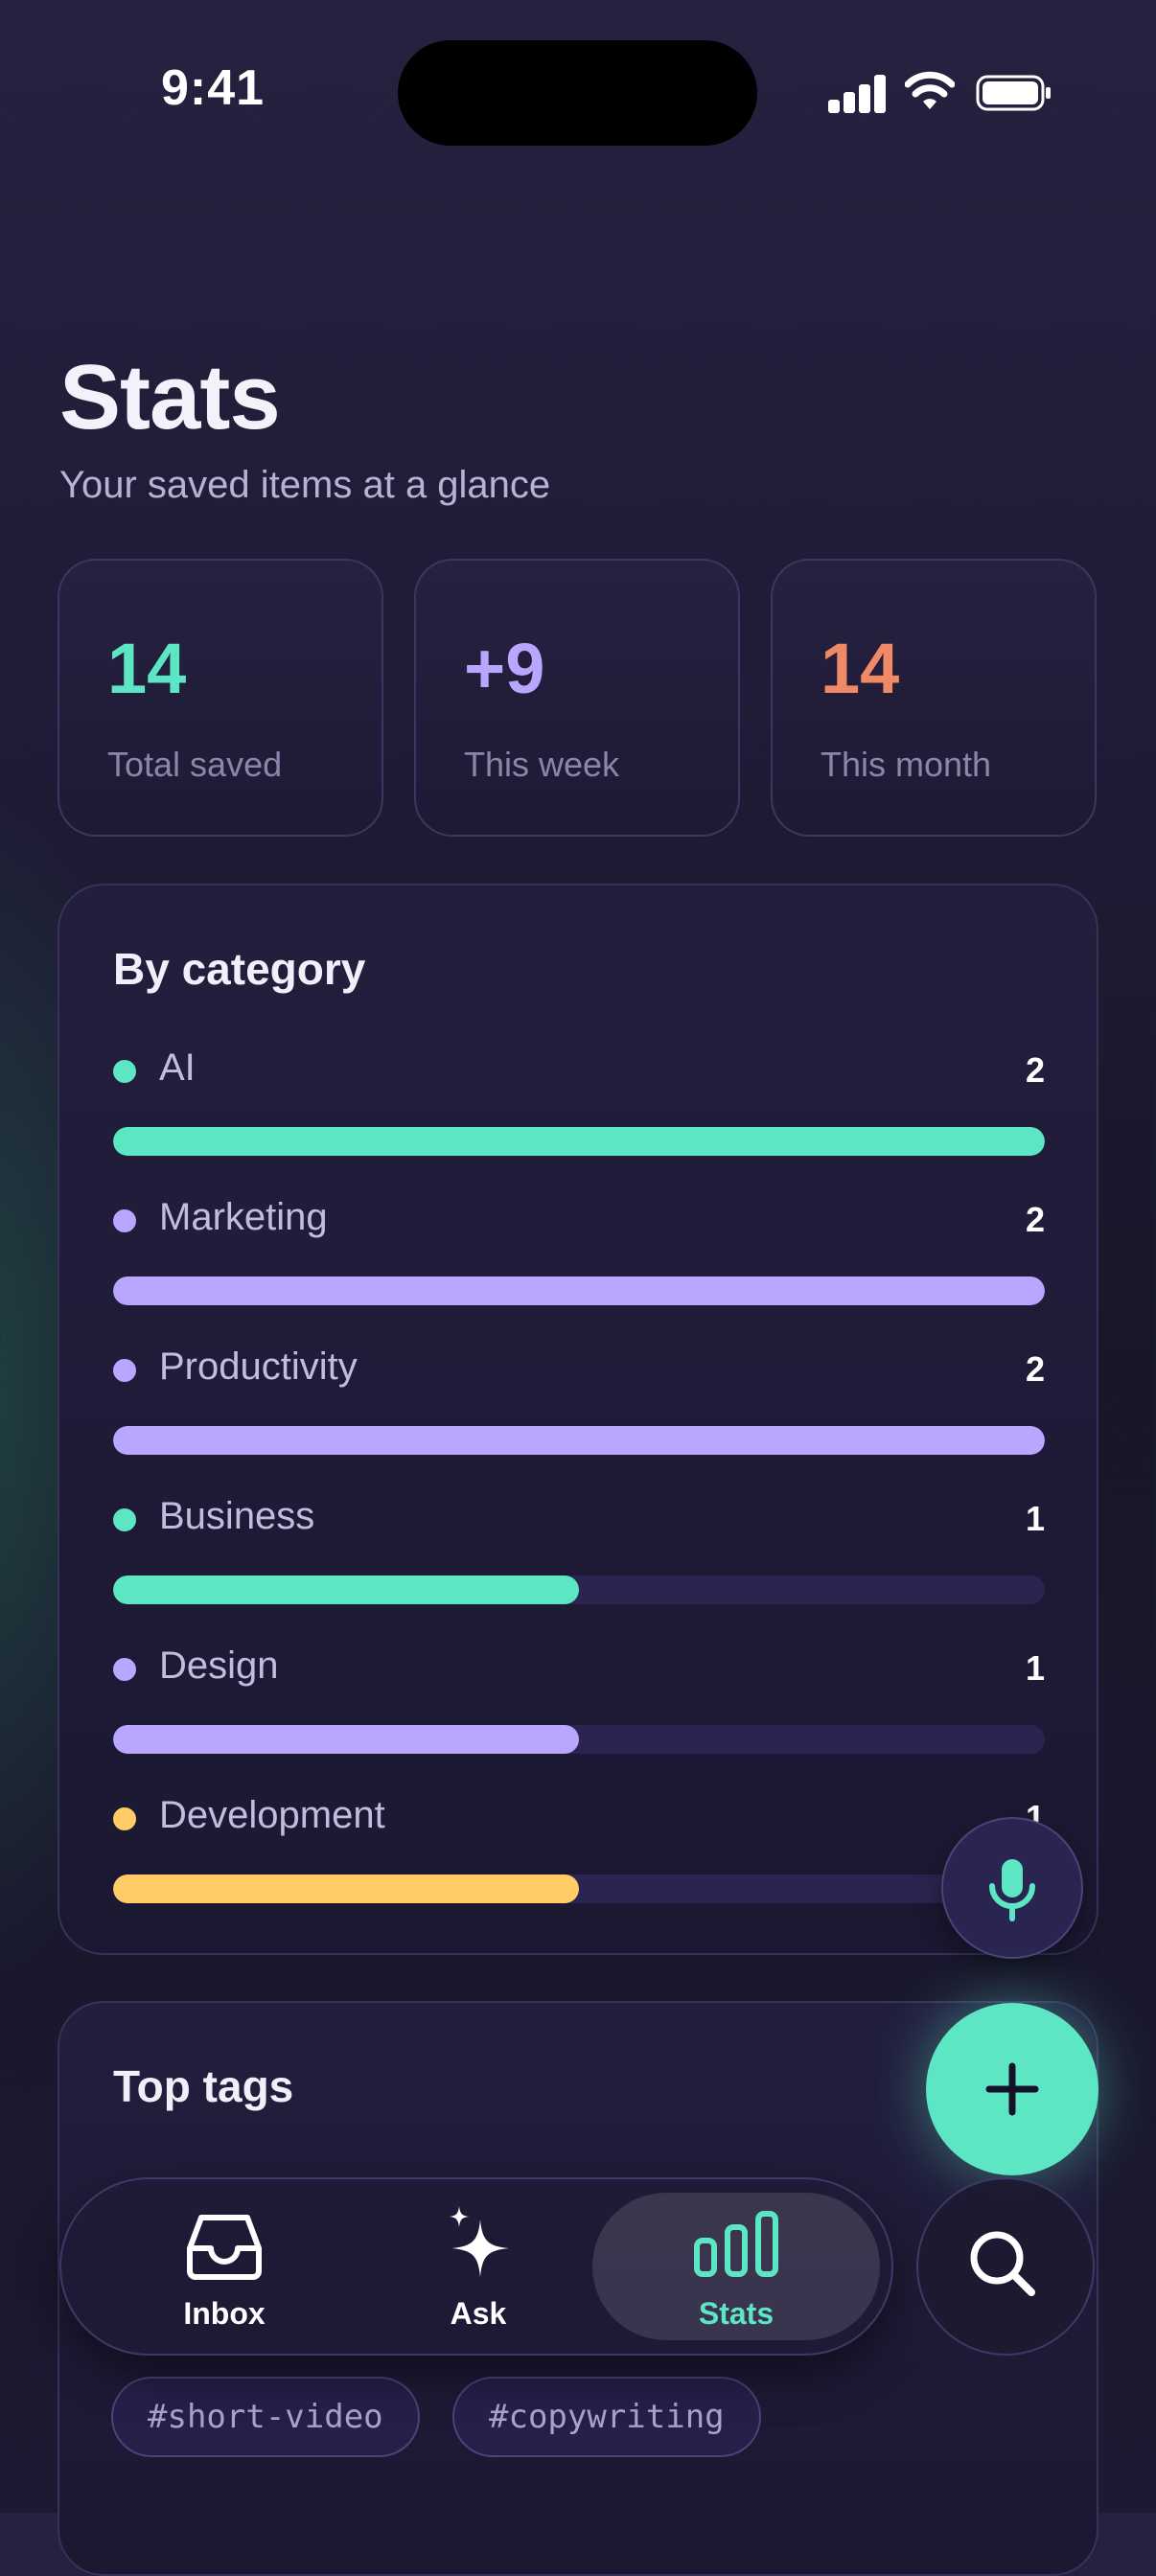  What do you see at coordinates (224, 2313) in the screenshot?
I see `tab-label: Inbox` at bounding box center [224, 2313].